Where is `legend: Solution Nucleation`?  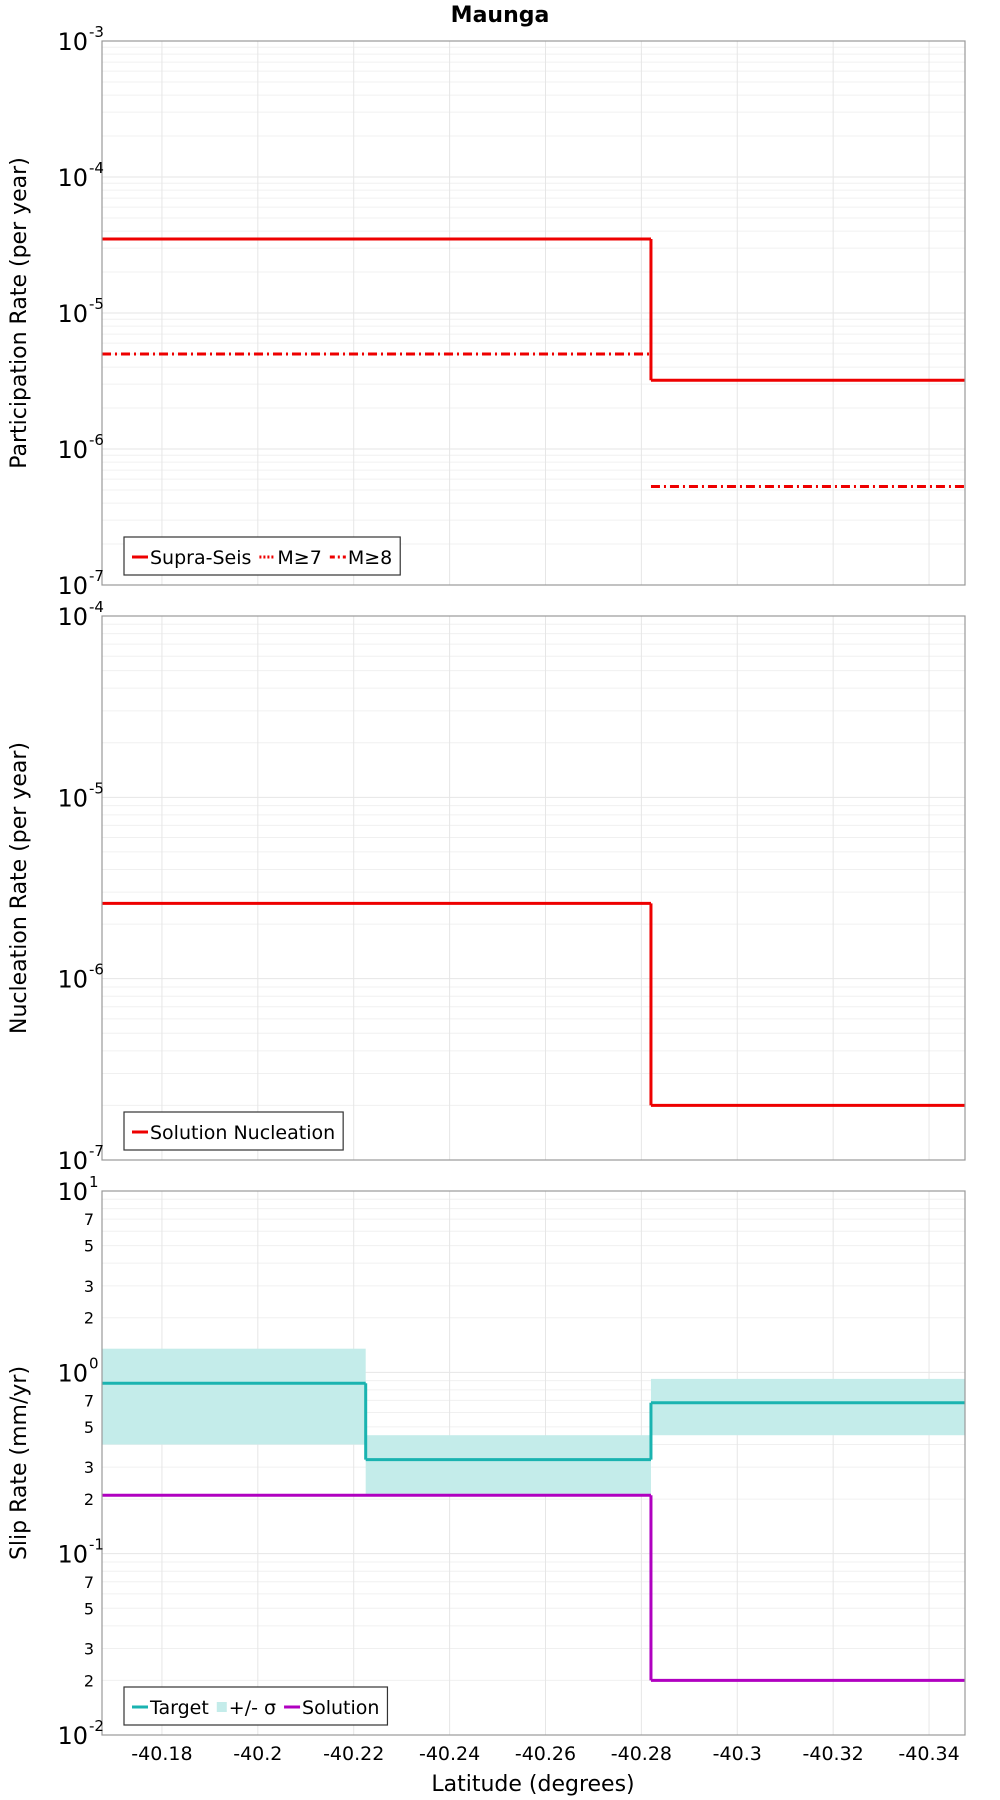 legend: Solution Nucleation is located at coordinates (233, 1131).